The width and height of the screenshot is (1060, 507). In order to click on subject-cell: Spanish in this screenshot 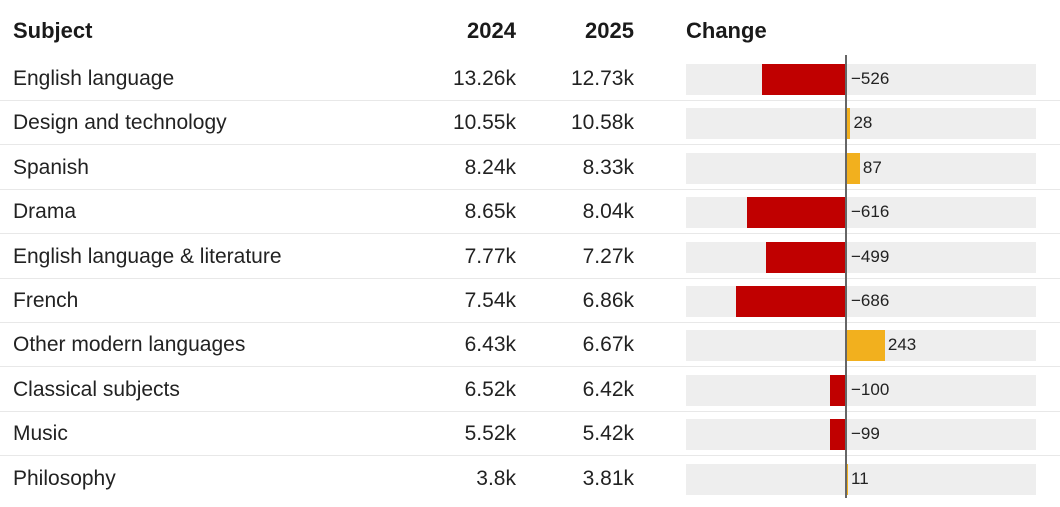, I will do `click(51, 167)`.